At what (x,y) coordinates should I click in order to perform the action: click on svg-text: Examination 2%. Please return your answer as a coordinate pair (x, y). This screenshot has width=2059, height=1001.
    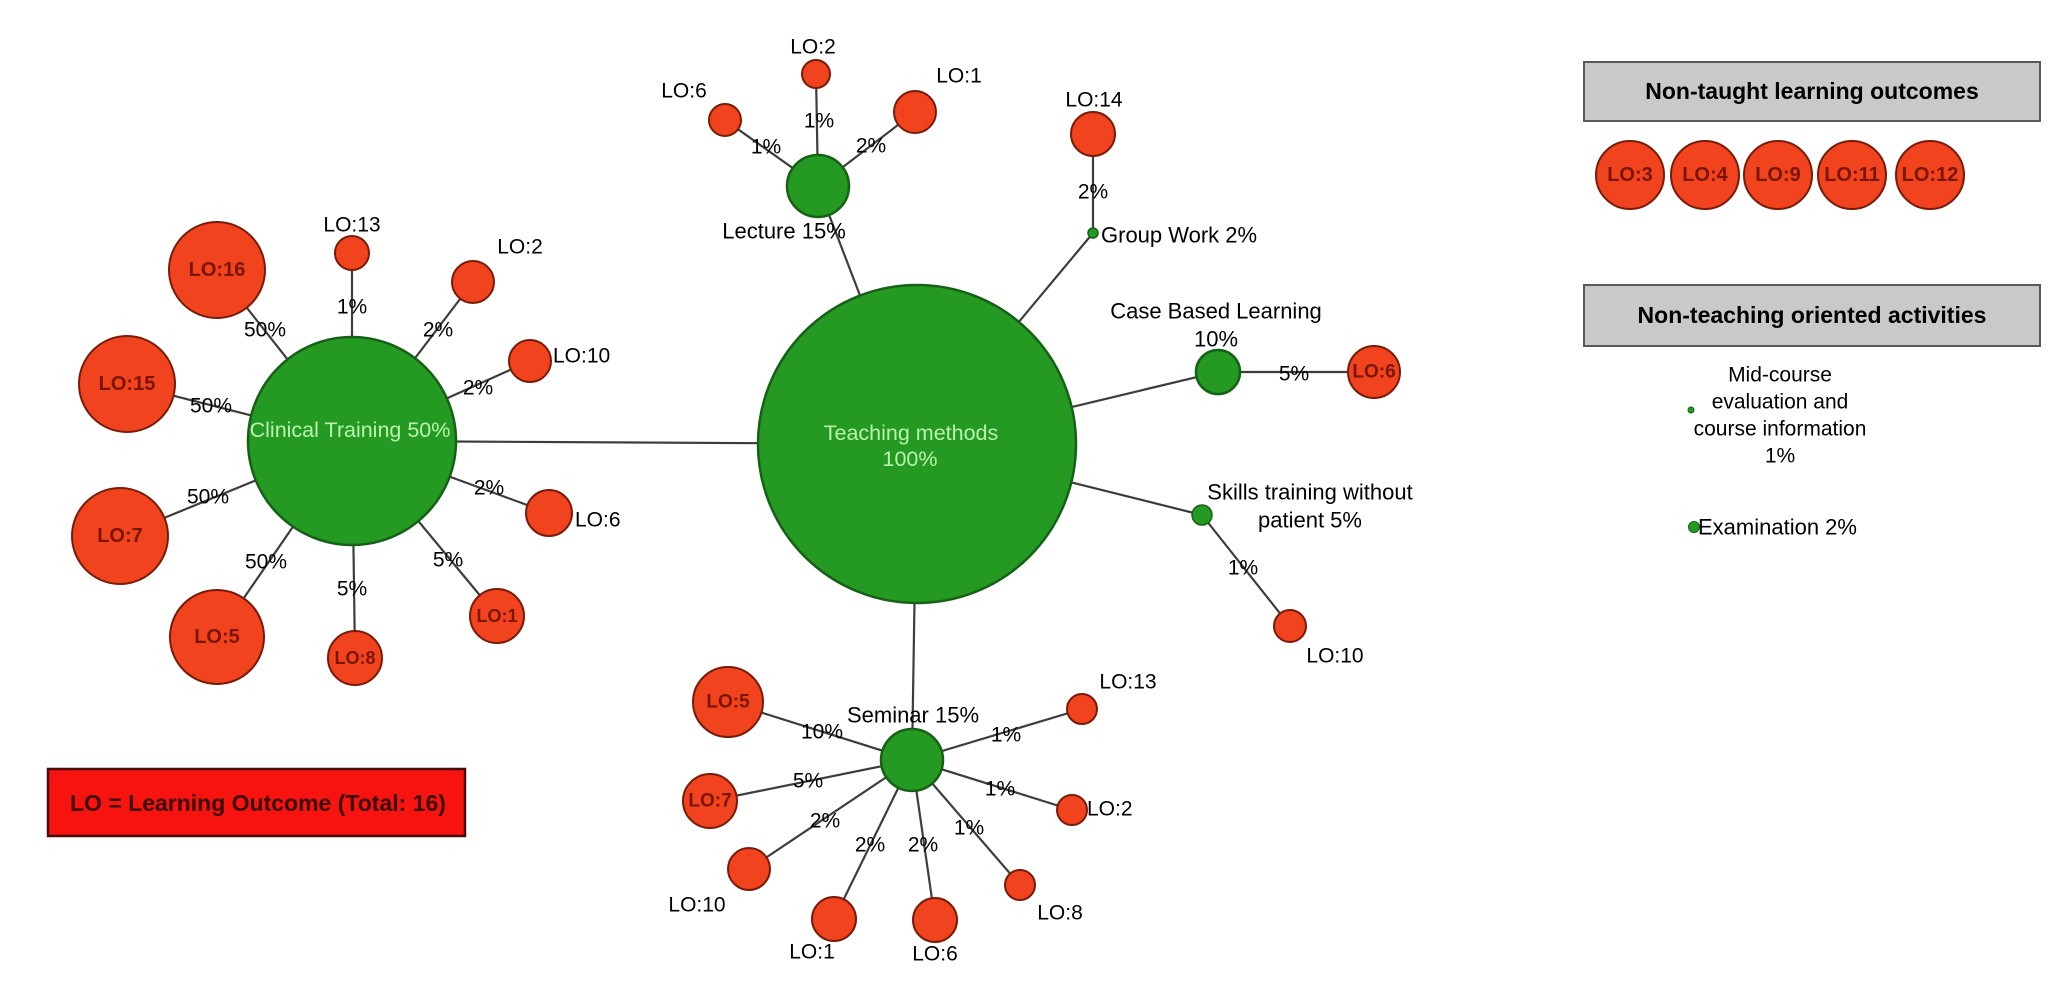
    Looking at the image, I should click on (1777, 527).